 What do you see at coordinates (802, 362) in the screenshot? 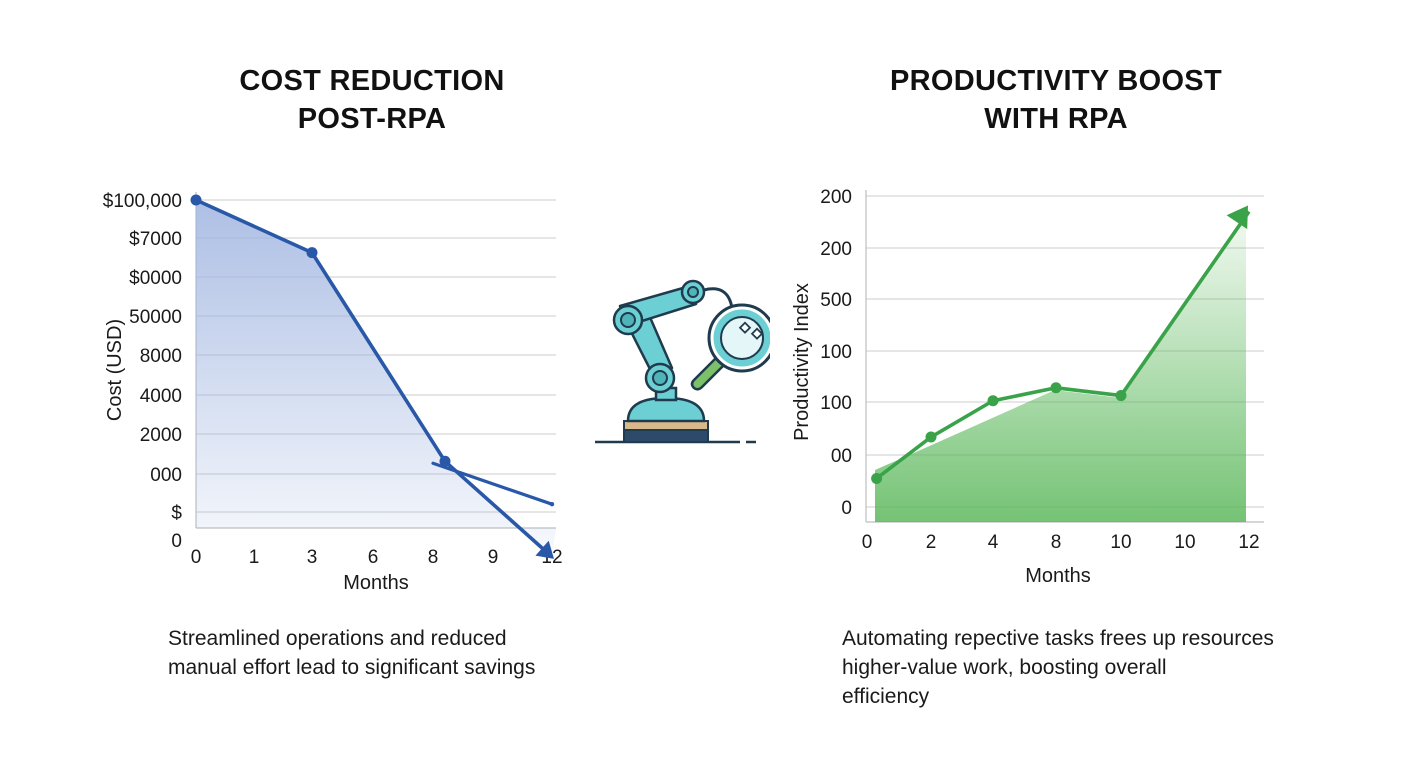
I see `productivity-y-axis-label: Productivity Index` at bounding box center [802, 362].